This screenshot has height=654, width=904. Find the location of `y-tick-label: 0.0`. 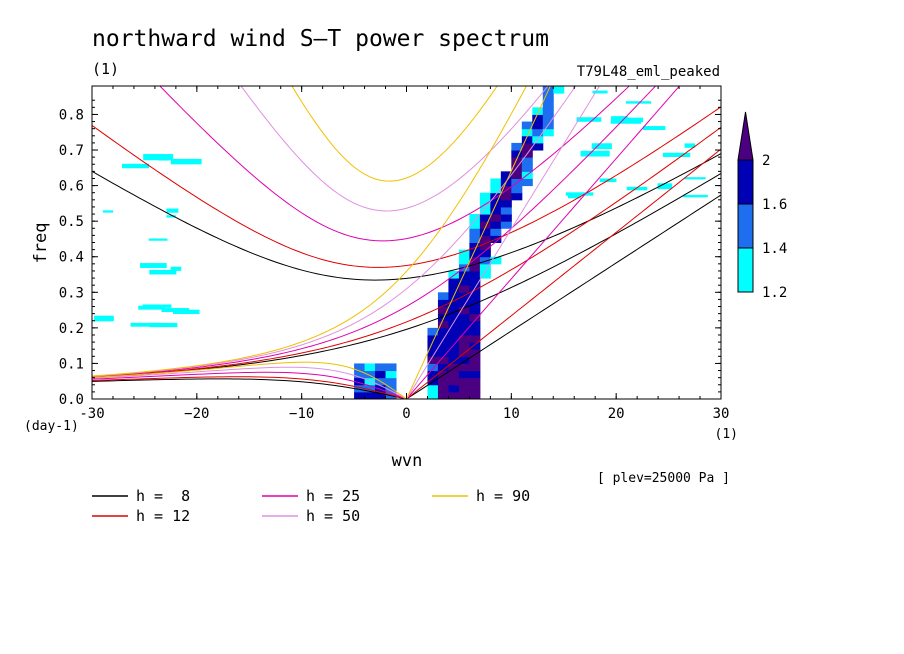

y-tick-label: 0.0 is located at coordinates (71, 400).